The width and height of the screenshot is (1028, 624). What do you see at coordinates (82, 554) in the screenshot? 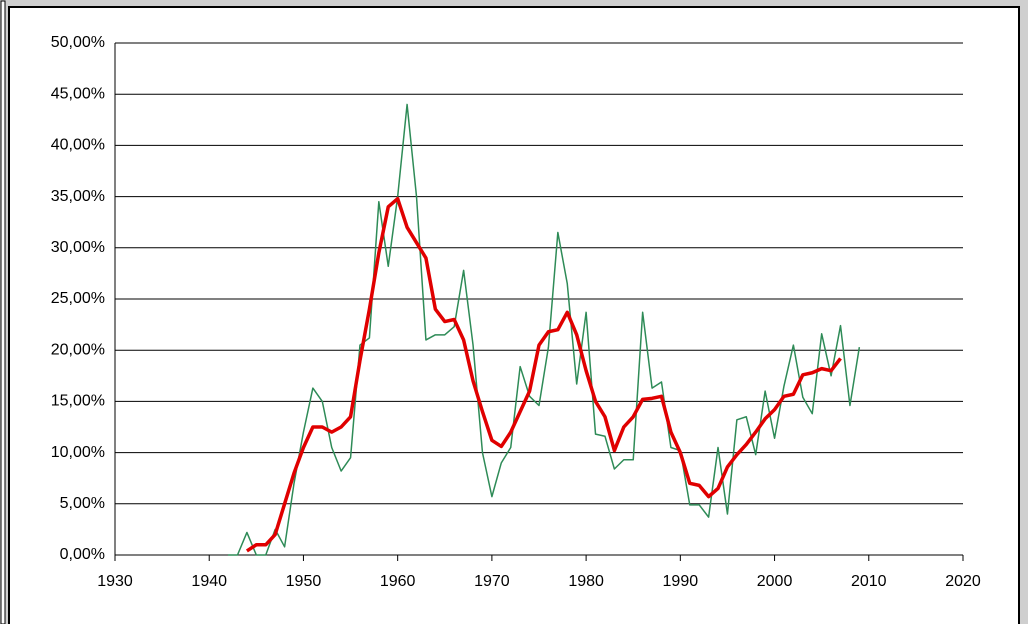
I see `y-tick-label: 0,00%` at bounding box center [82, 554].